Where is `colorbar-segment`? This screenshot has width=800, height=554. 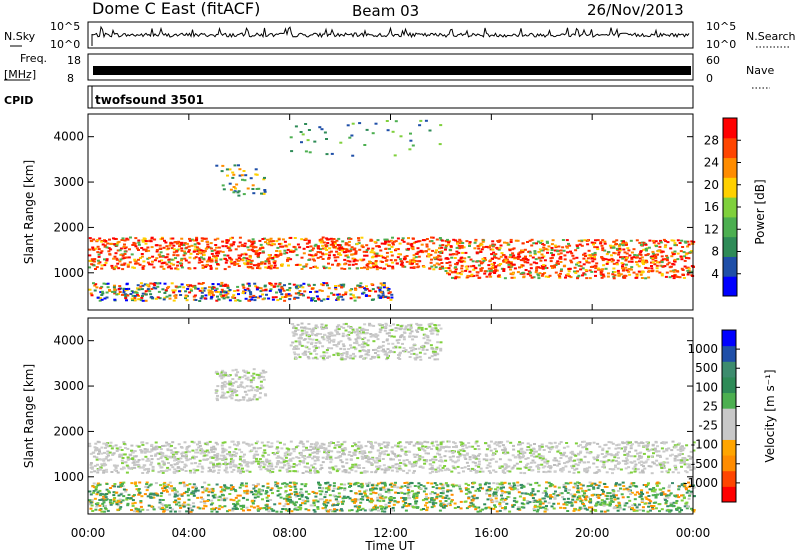
colorbar-segment is located at coordinates (730, 167).